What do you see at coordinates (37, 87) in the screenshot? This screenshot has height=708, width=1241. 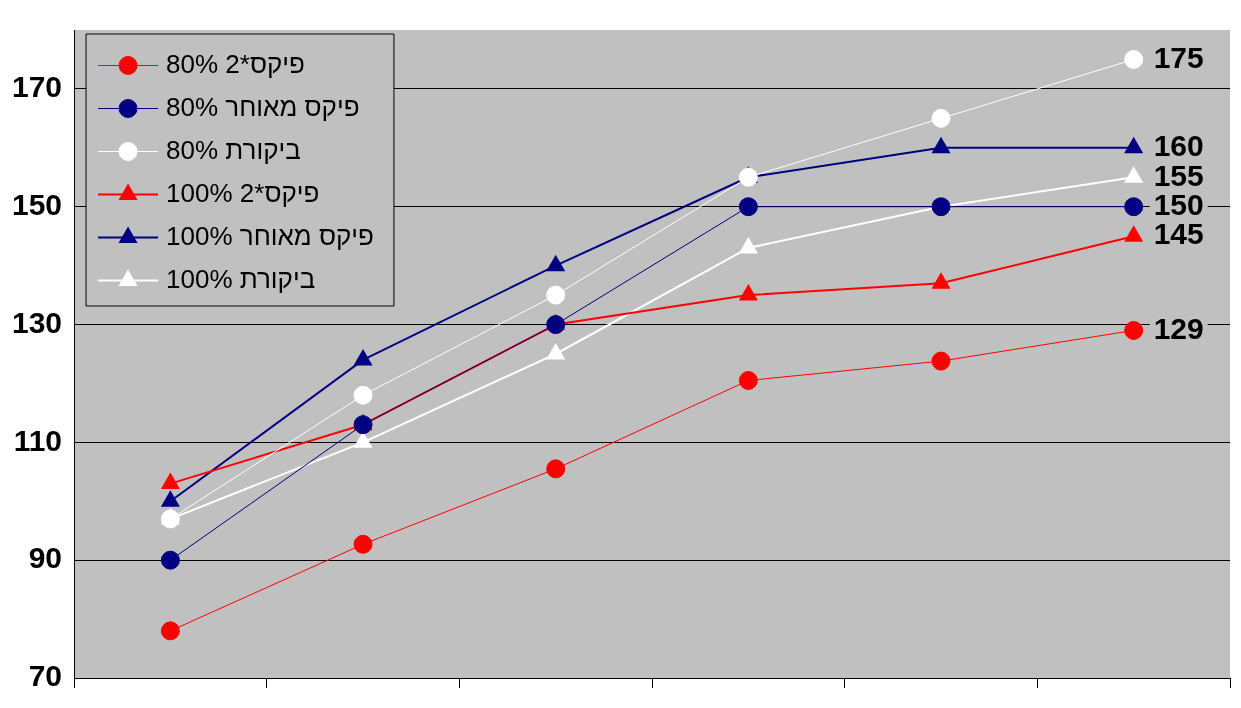 I see `y-tick-label: 170` at bounding box center [37, 87].